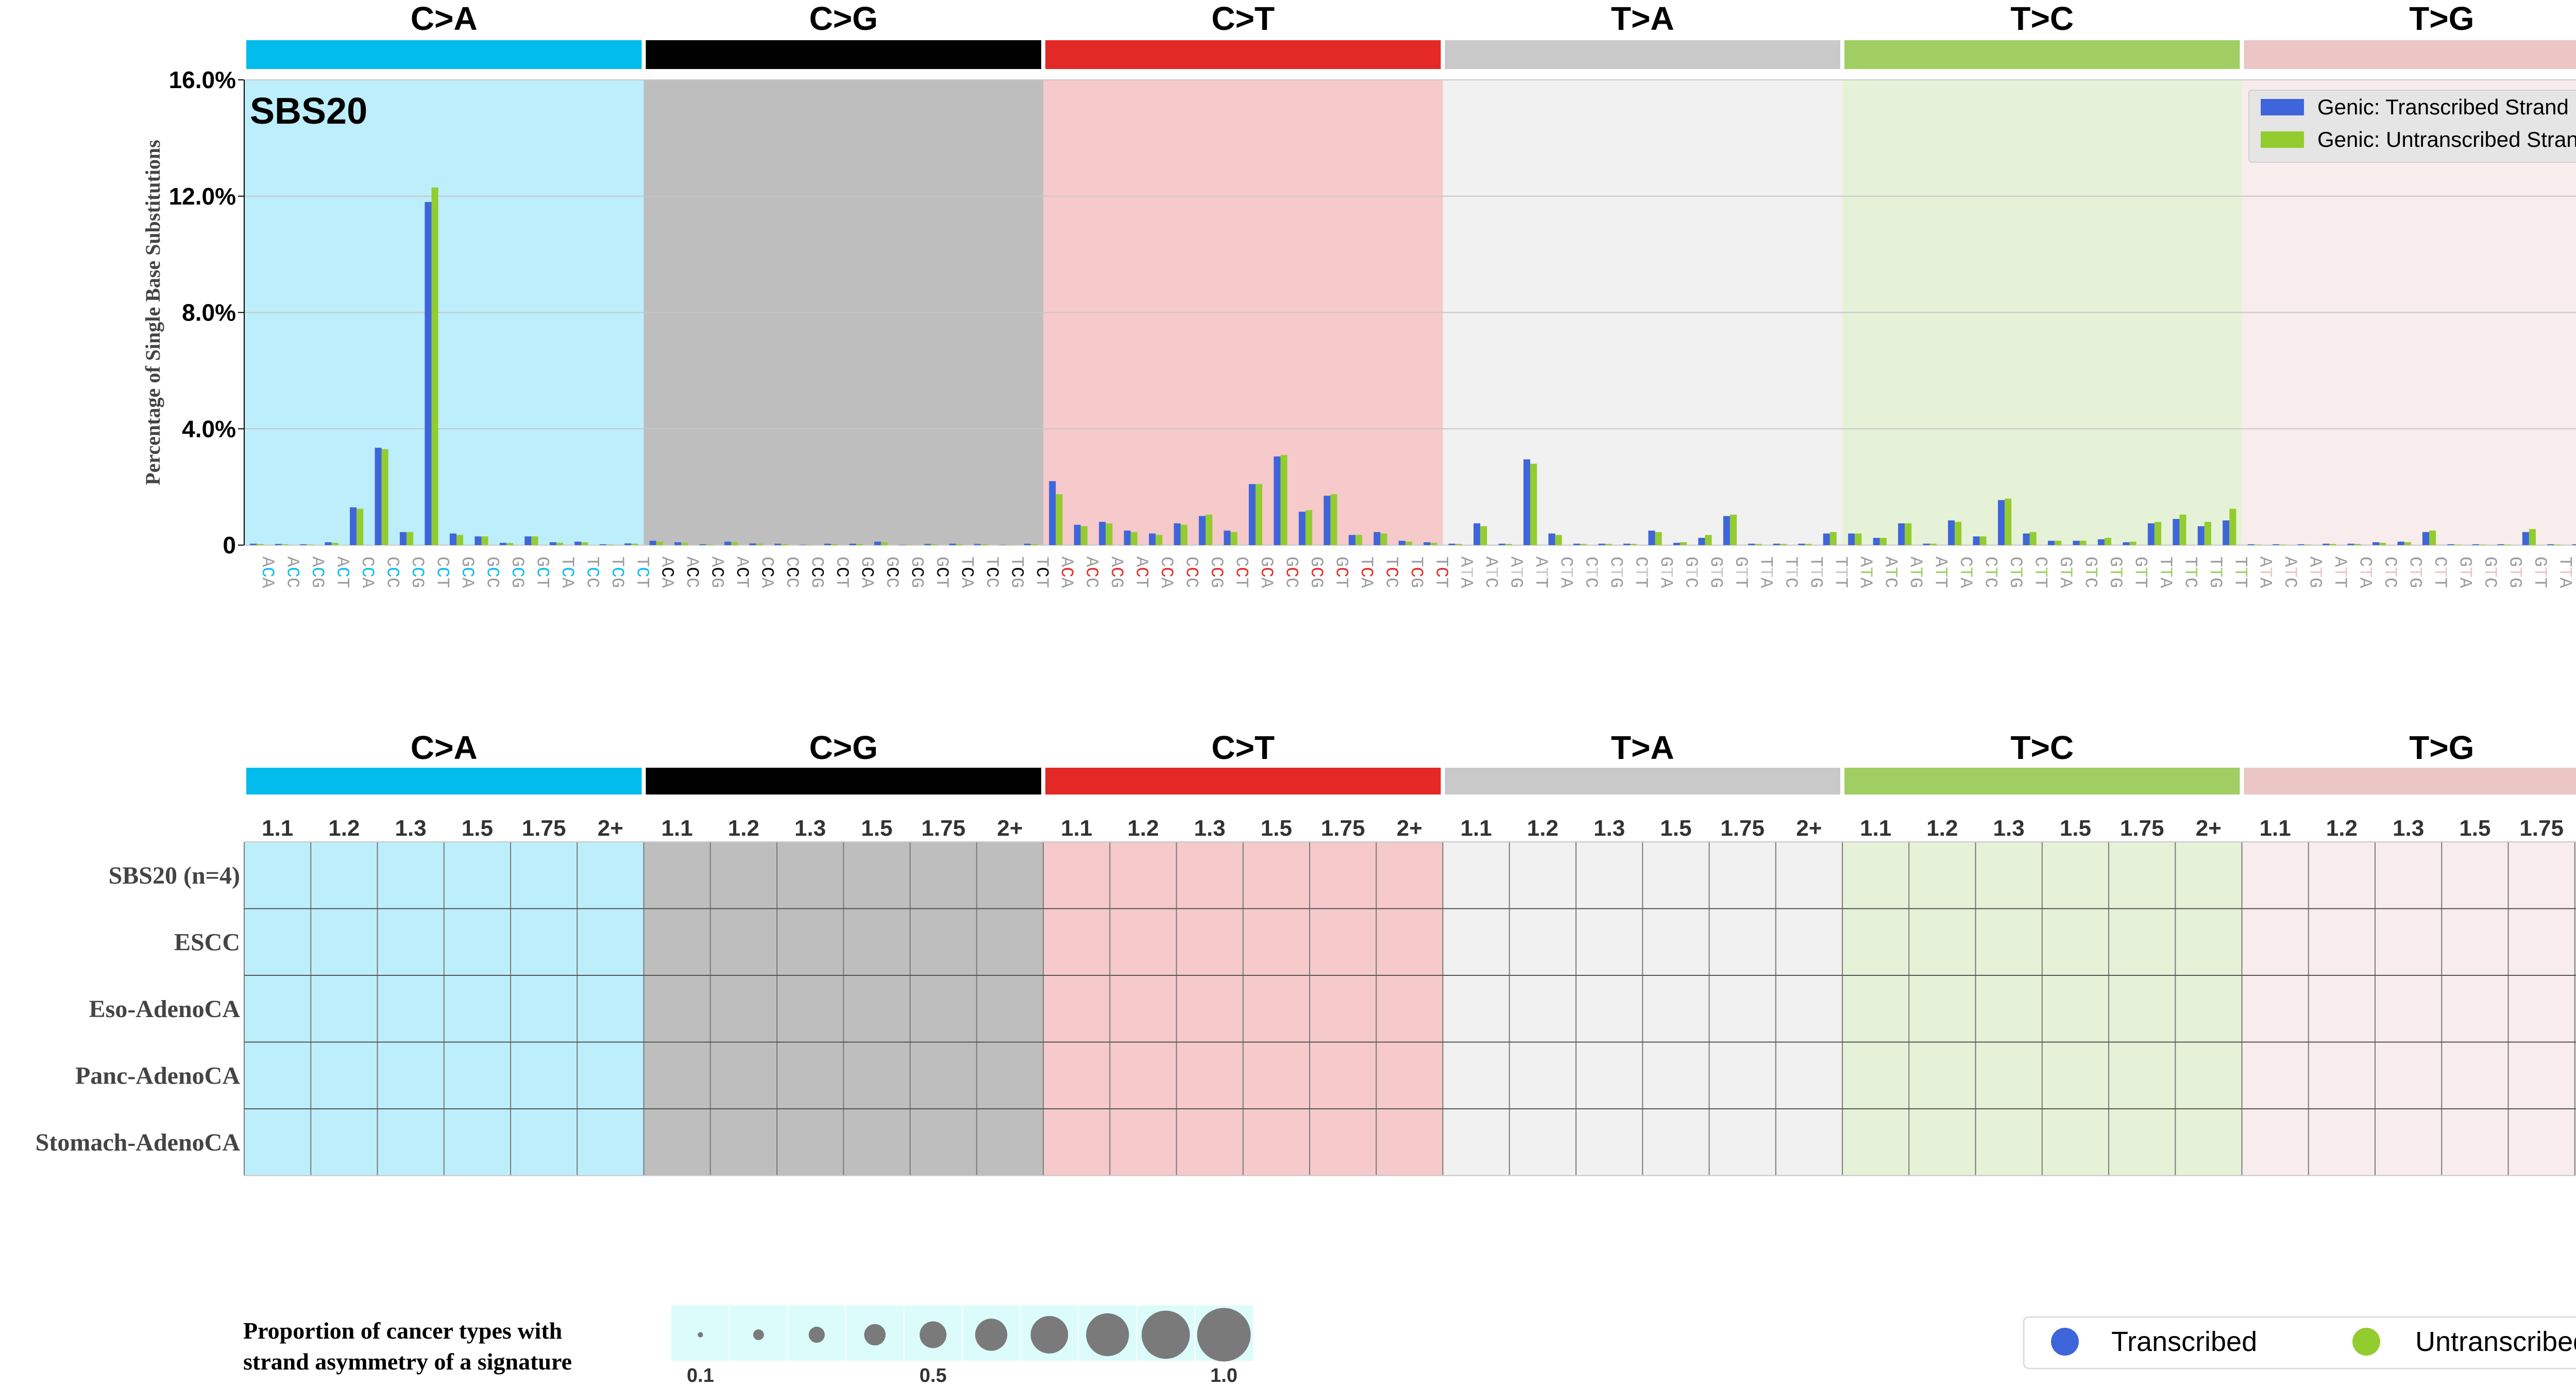 Image resolution: width=2576 pixels, height=1386 pixels. What do you see at coordinates (2408, 828) in the screenshot?
I see `ratio-label: 1.3` at bounding box center [2408, 828].